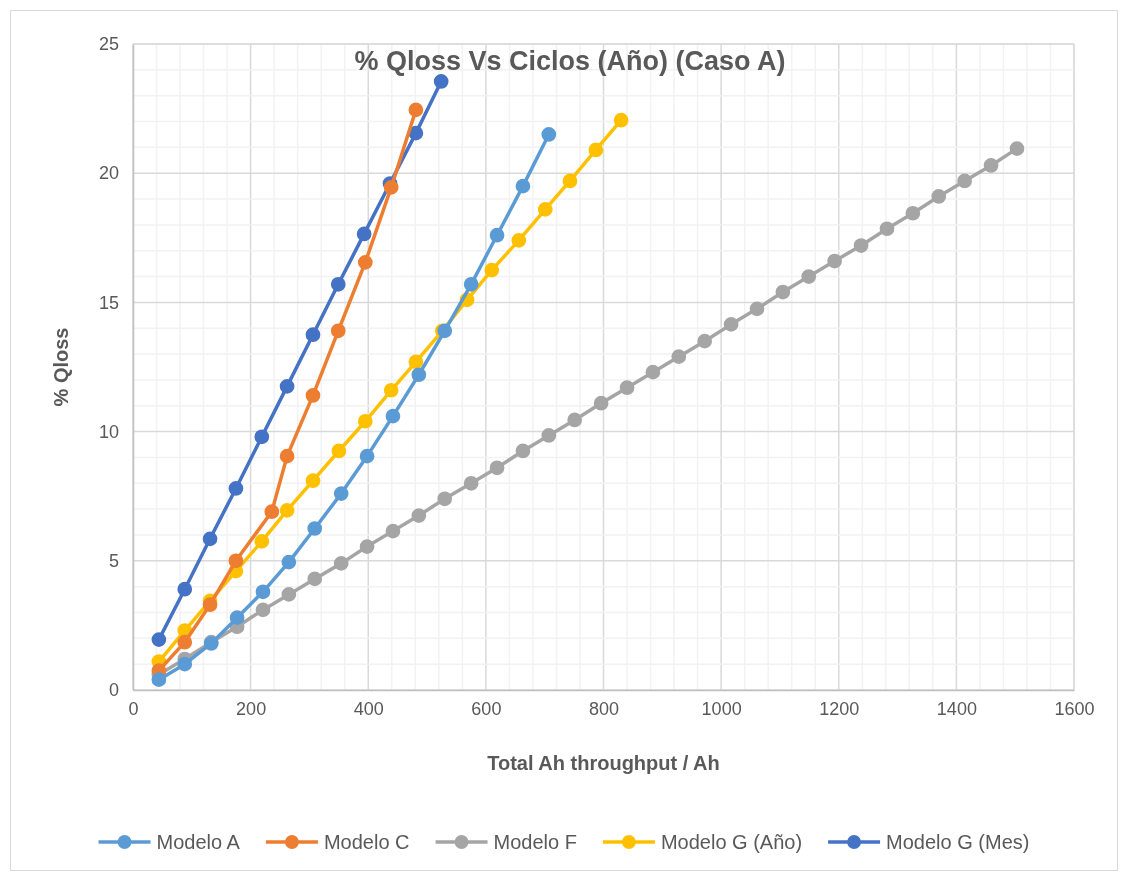  I want to click on chart-title: % Qloss Vs Ciclos (Año) (Caso A), so click(570, 61).